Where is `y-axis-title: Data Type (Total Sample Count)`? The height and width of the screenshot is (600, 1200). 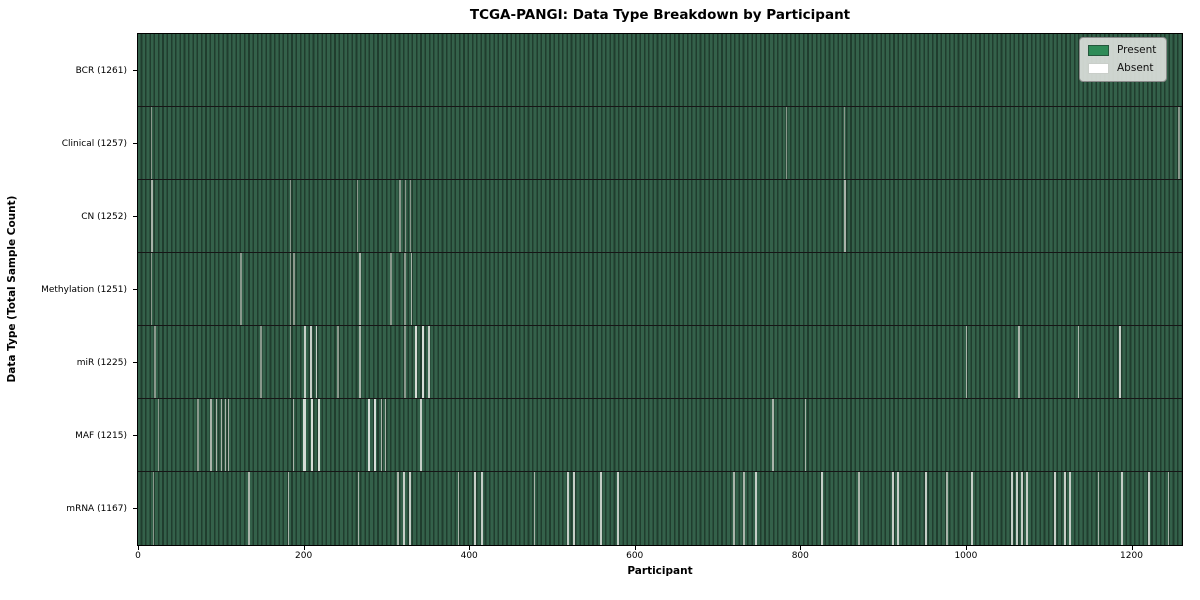 y-axis-title: Data Type (Total Sample Count) is located at coordinates (12, 289).